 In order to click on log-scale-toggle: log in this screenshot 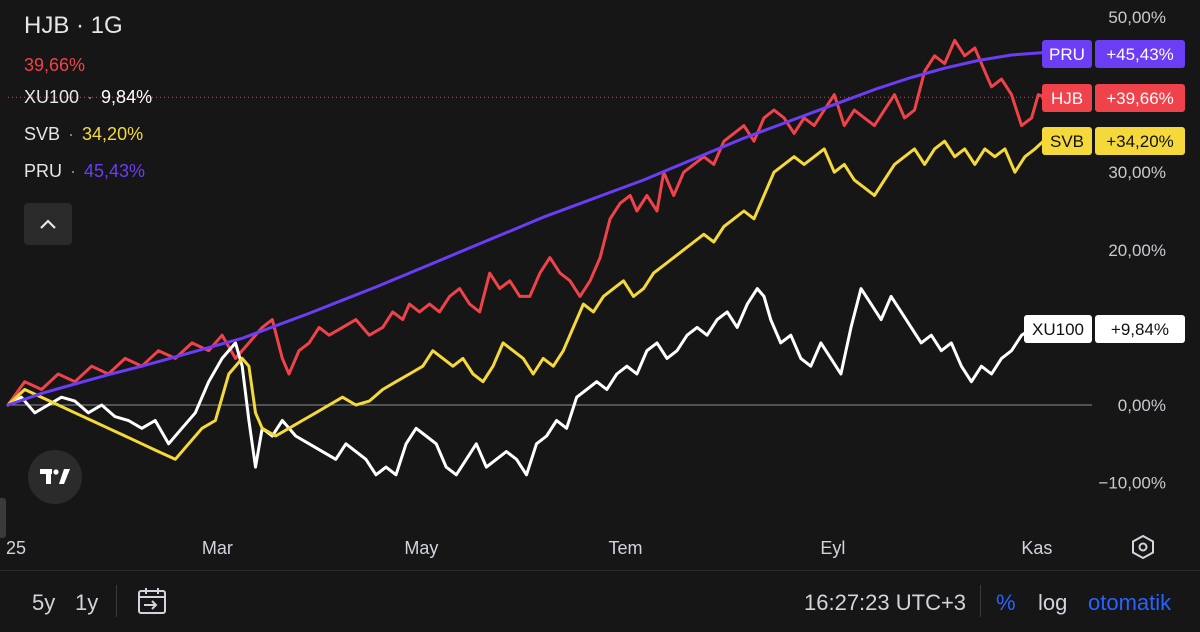, I will do `click(1053, 602)`.